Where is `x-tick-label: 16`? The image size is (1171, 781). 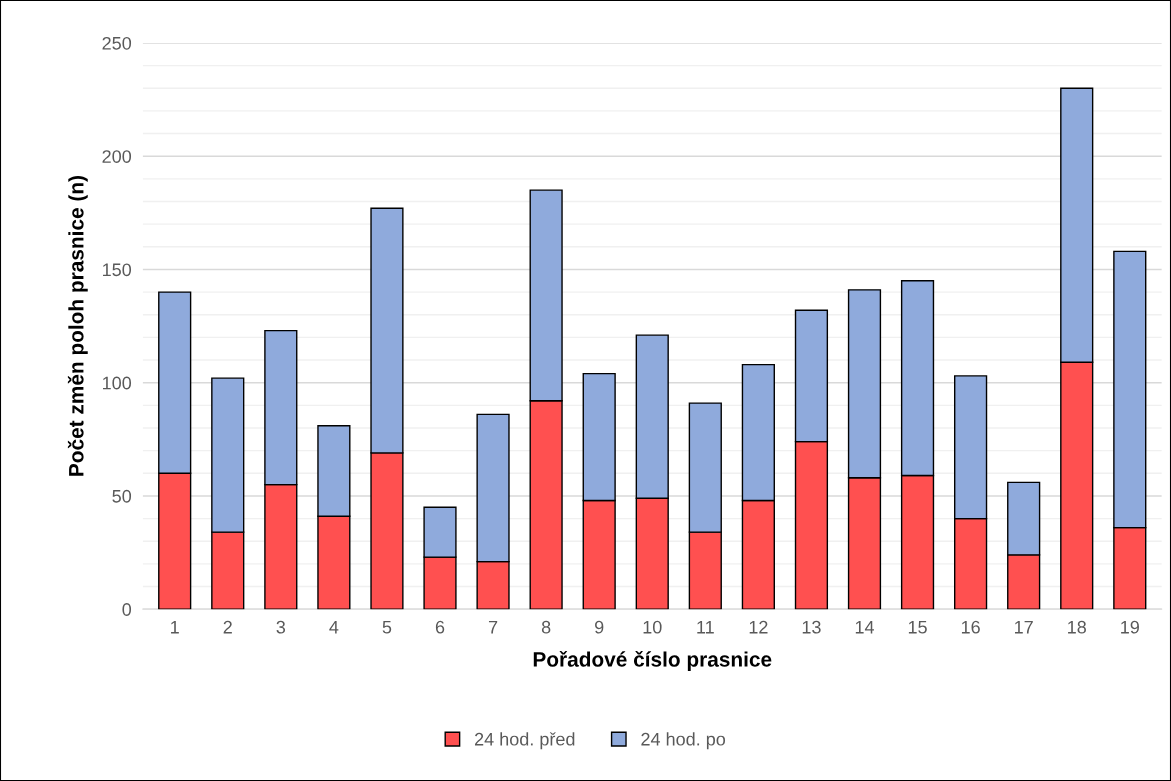
x-tick-label: 16 is located at coordinates (970, 627).